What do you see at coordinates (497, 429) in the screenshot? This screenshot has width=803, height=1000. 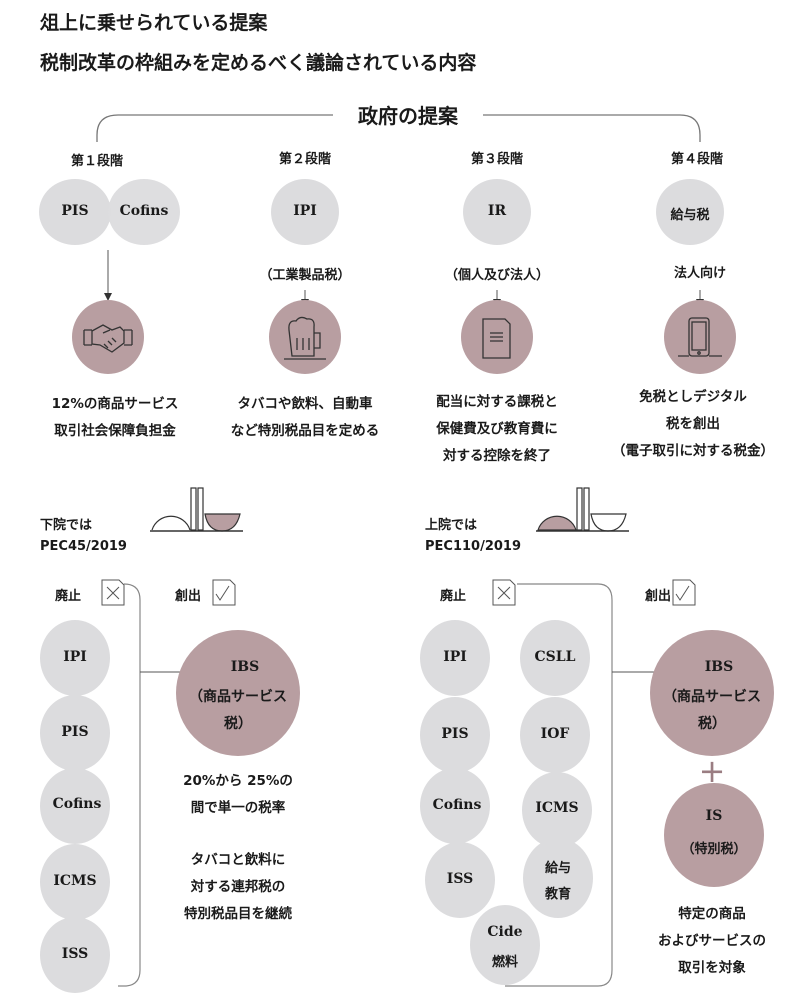 I see `stage-3-description: 配当に対する課税と 保健費及び教育費に 対する控除を終了` at bounding box center [497, 429].